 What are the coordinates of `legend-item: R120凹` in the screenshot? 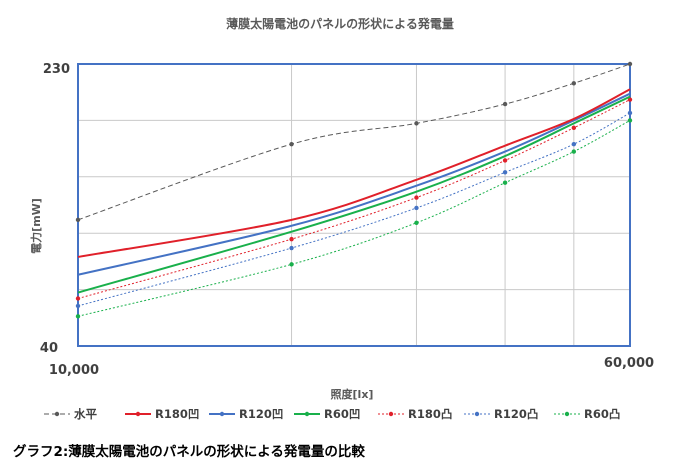 It's located at (246, 414).